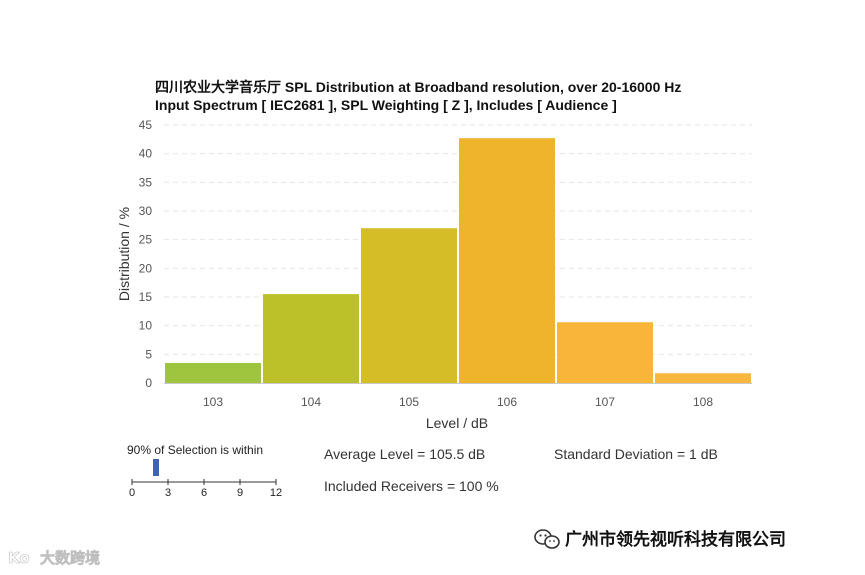 The width and height of the screenshot is (865, 575). Describe the element at coordinates (19, 558) in the screenshot. I see `watermark-logo-mark: Ko` at that location.